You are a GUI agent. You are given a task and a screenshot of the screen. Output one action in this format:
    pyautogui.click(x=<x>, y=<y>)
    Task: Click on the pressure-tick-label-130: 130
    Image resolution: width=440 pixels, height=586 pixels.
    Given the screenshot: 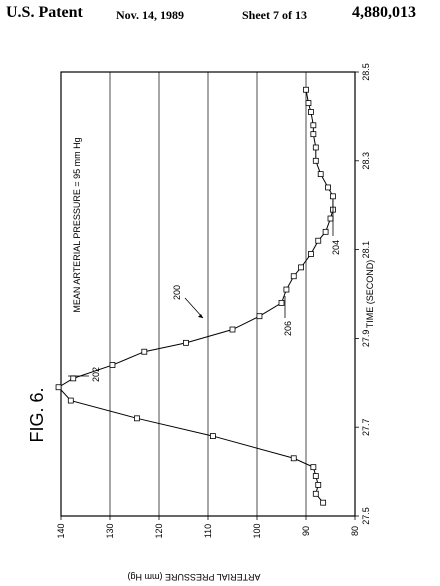 What is the action you would take?
    pyautogui.click(x=110, y=530)
    